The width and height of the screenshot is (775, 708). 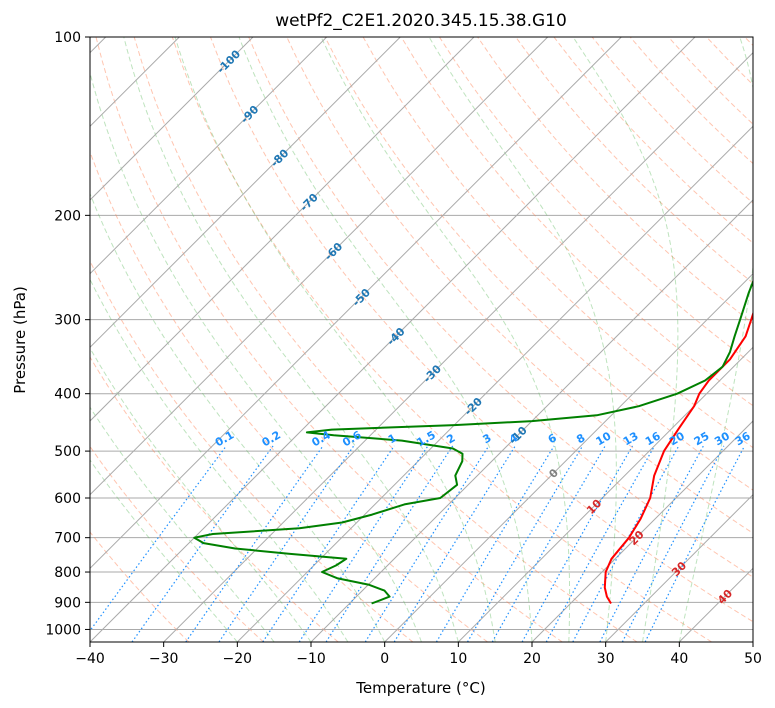 What do you see at coordinates (67, 216) in the screenshot?
I see `y-tick-label: 200` at bounding box center [67, 216].